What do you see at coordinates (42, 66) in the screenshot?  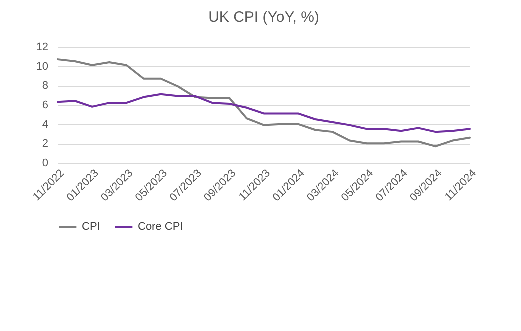 I see `y-tick-label: 10` at bounding box center [42, 66].